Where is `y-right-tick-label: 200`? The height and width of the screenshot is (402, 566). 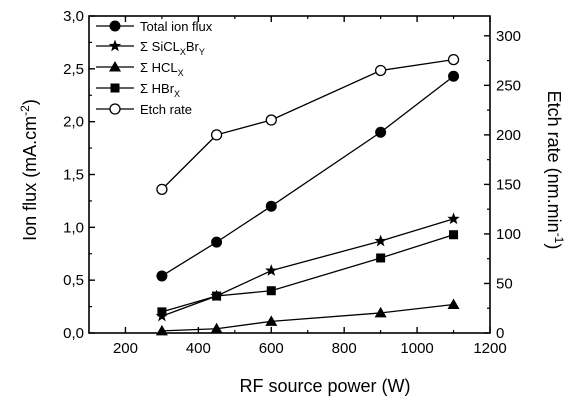 y-right-tick-label: 200 is located at coordinates (508, 135).